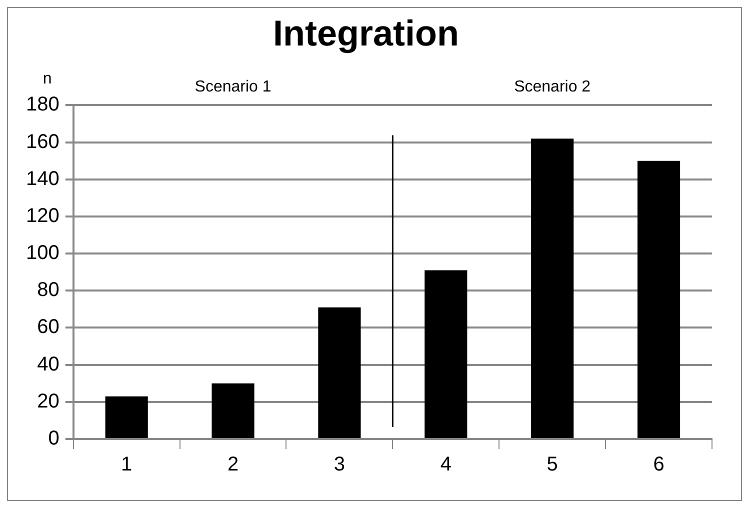 The height and width of the screenshot is (509, 750). What do you see at coordinates (552, 465) in the screenshot?
I see `x-tick-label: 5` at bounding box center [552, 465].